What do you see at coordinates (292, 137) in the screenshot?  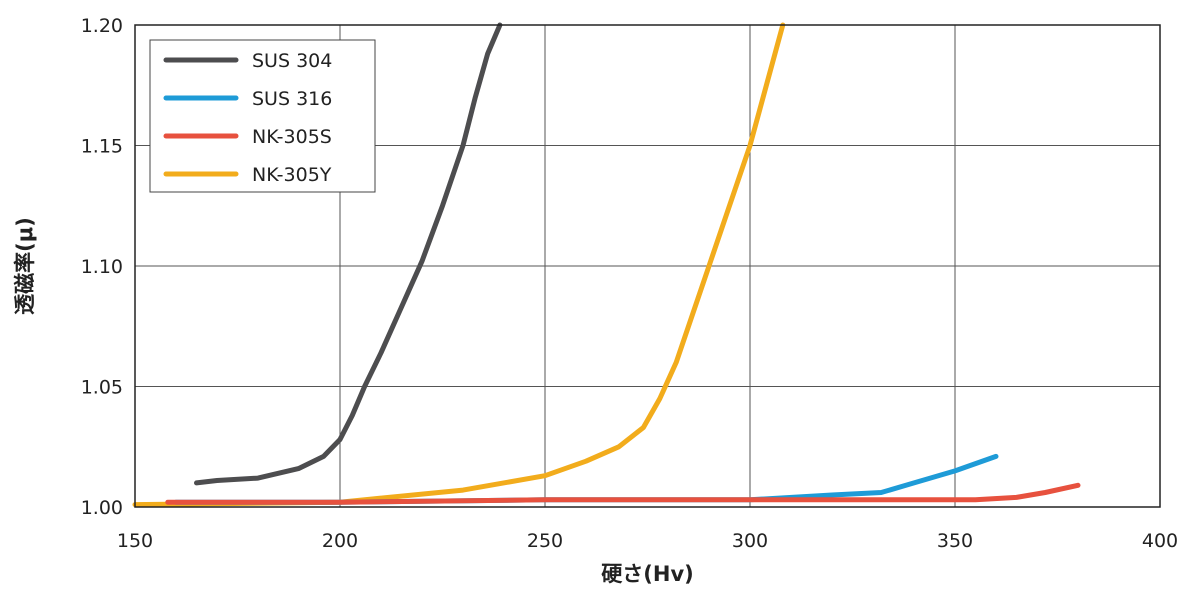 I see `legend-label-nk-305s: NK-305S` at bounding box center [292, 137].